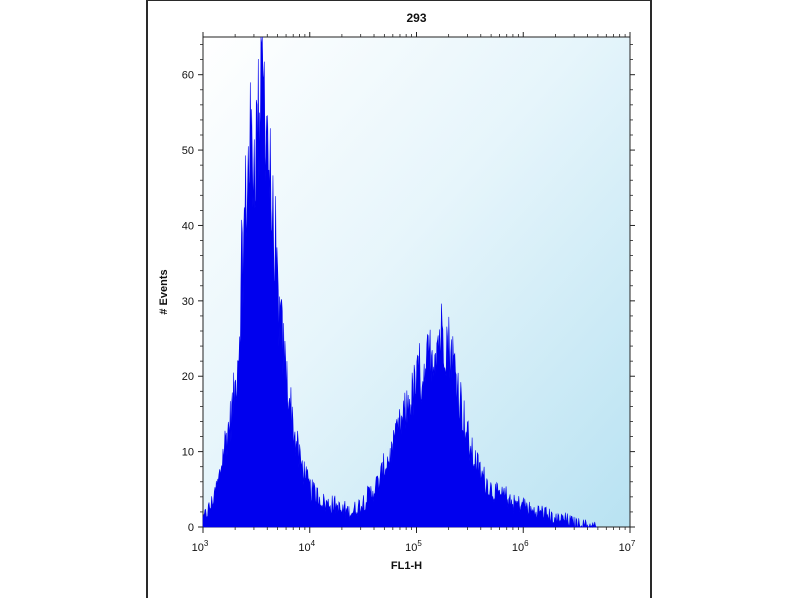 This screenshot has height=600, width=800. Describe the element at coordinates (164, 291) in the screenshot. I see `y-axis-label: # Events` at that location.